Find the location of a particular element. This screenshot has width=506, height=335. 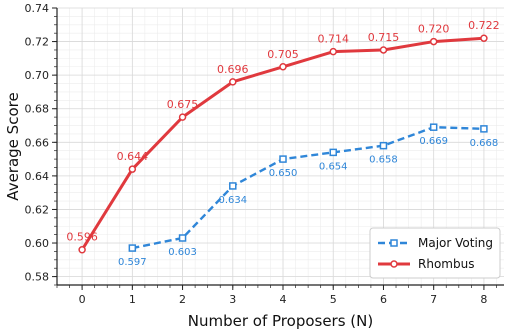

data-label-major-voting: 0.654 is located at coordinates (333, 166).